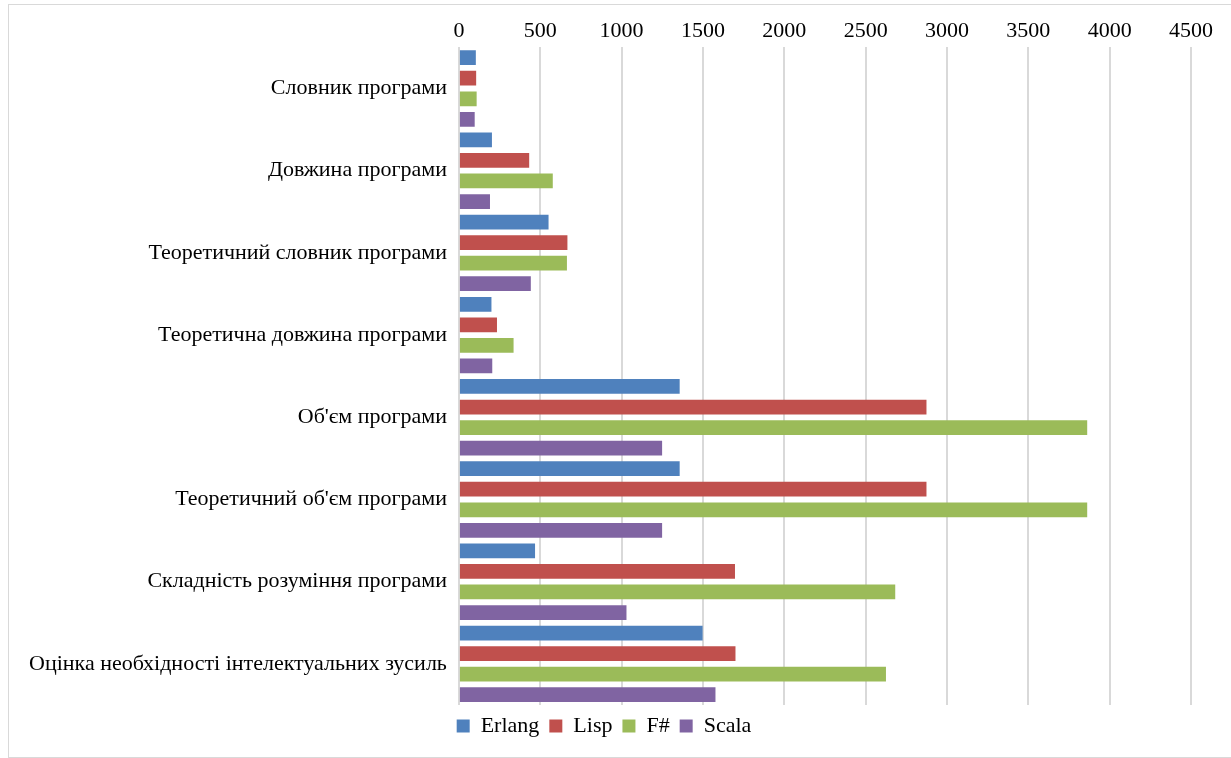 The image size is (1231, 758). I want to click on y-tick-label: Словник програми, so click(359, 87).